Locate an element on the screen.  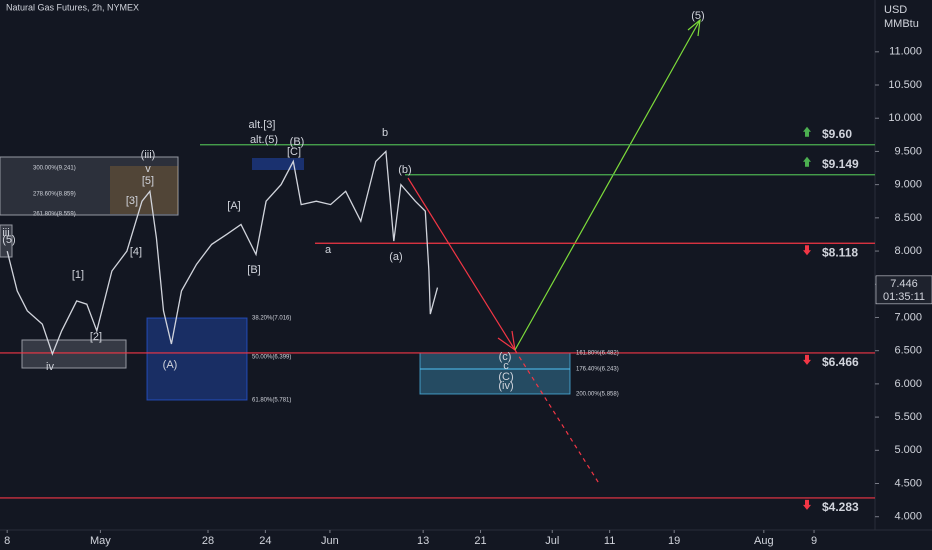
annotation: 261.80%(8.559) is located at coordinates (54, 215).